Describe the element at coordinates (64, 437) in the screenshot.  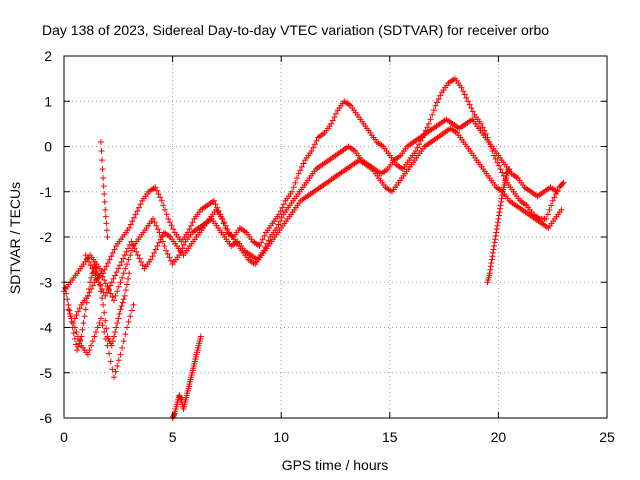
I see `x-tick-label: 0` at that location.